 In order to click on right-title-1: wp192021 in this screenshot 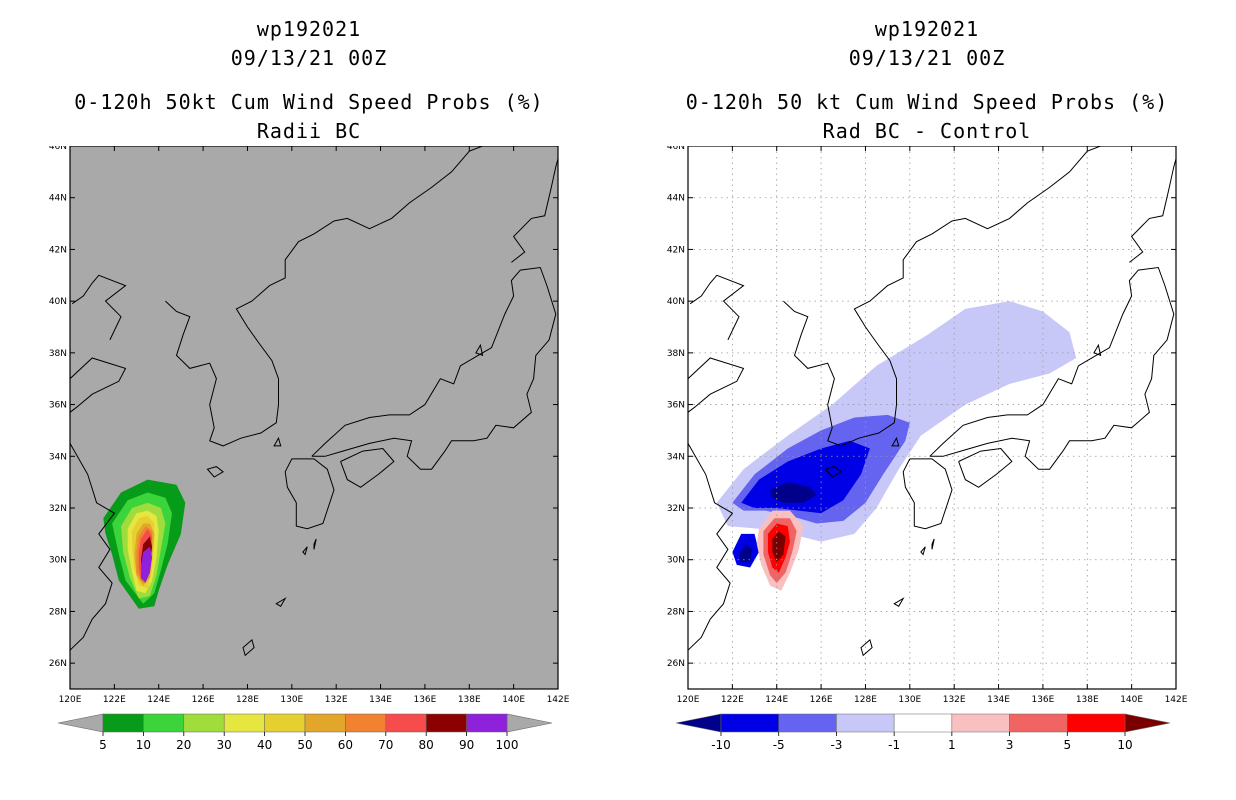, I will do `click(927, 29)`.